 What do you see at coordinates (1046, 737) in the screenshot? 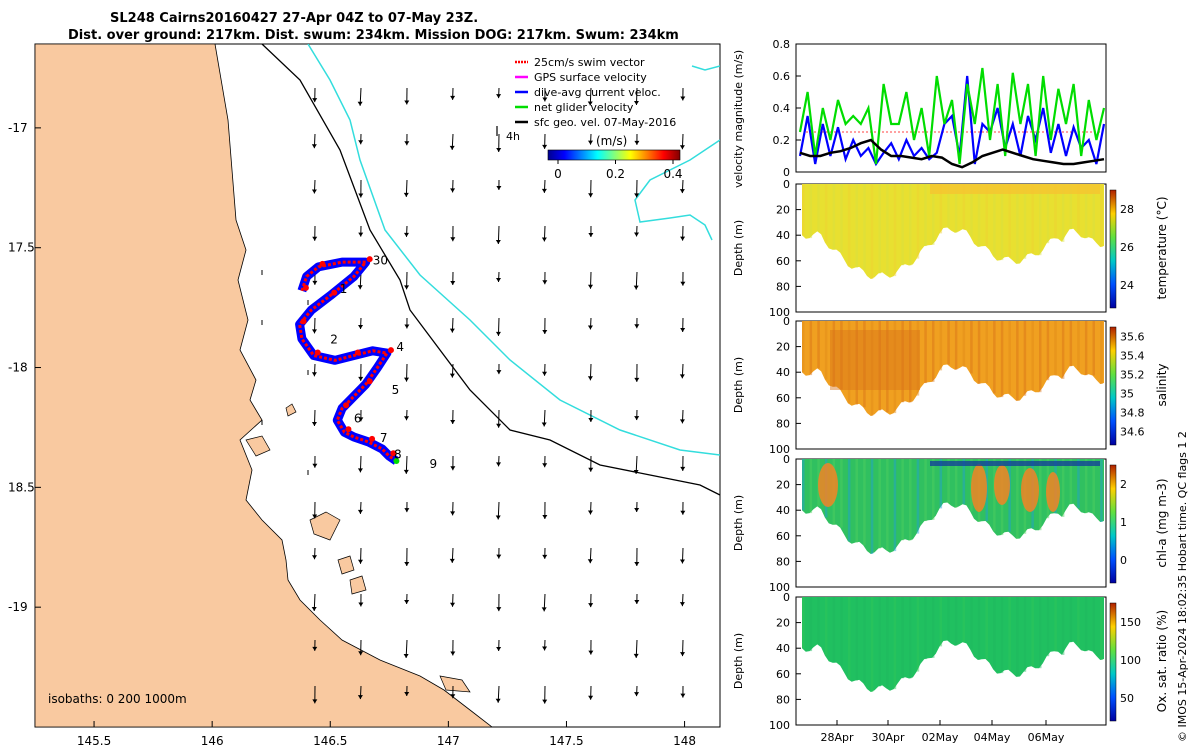
I see `time-tick-label: 06May` at bounding box center [1046, 737].